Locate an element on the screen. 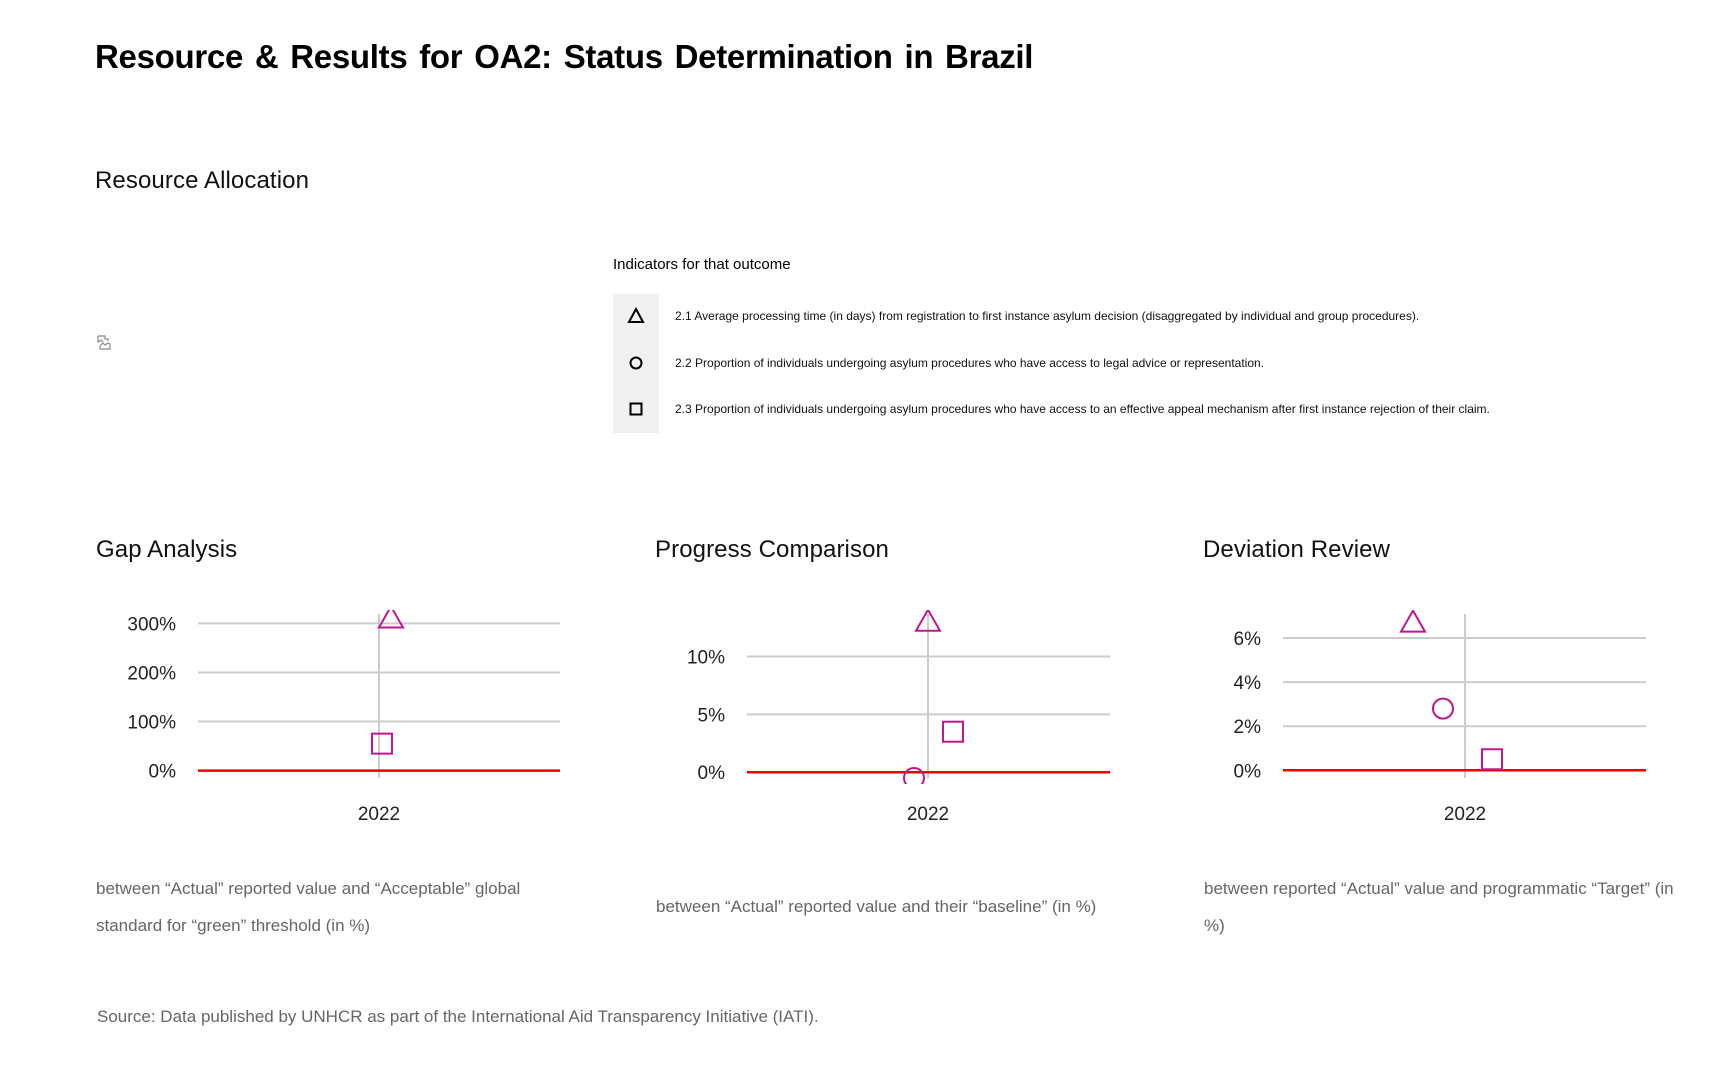 Image resolution: width=1728 pixels, height=1067 pixels. y-tick-label: 4% is located at coordinates (1248, 683).